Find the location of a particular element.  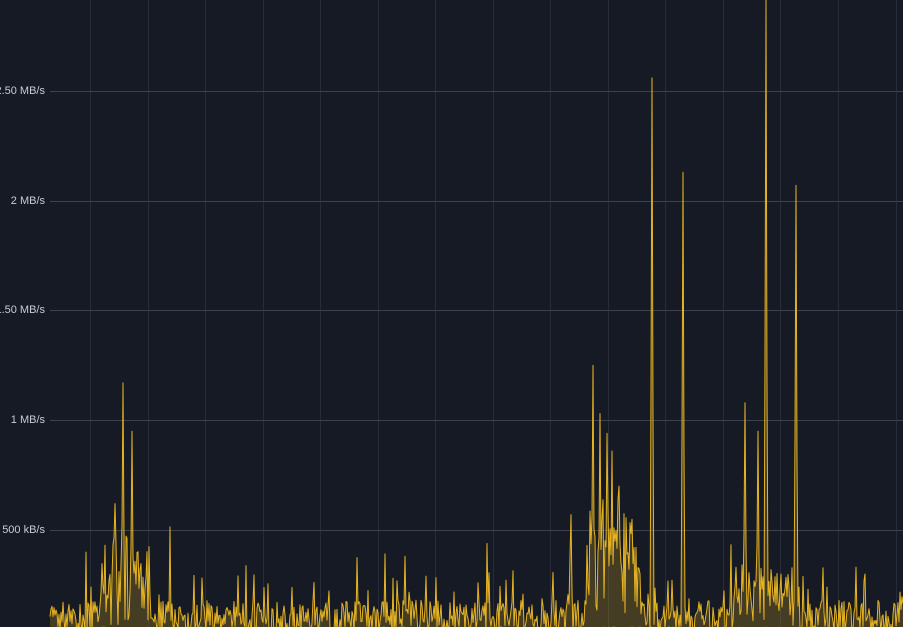

y-axis-tick-label: 2.50 MB/s is located at coordinates (22, 91).